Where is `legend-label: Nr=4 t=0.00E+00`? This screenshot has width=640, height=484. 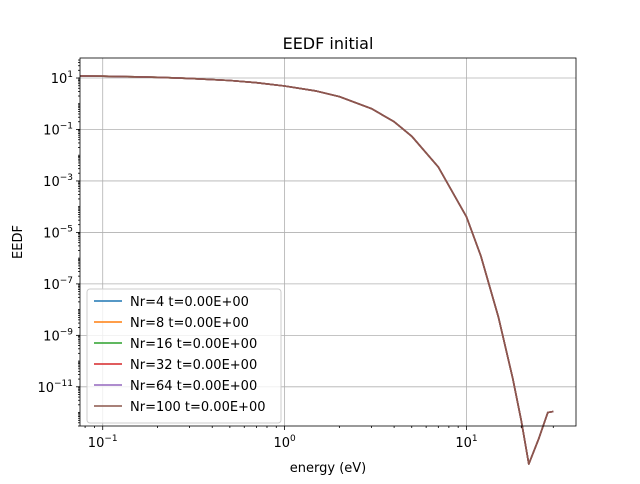 legend-label: Nr=4 t=0.00E+00 is located at coordinates (189, 302).